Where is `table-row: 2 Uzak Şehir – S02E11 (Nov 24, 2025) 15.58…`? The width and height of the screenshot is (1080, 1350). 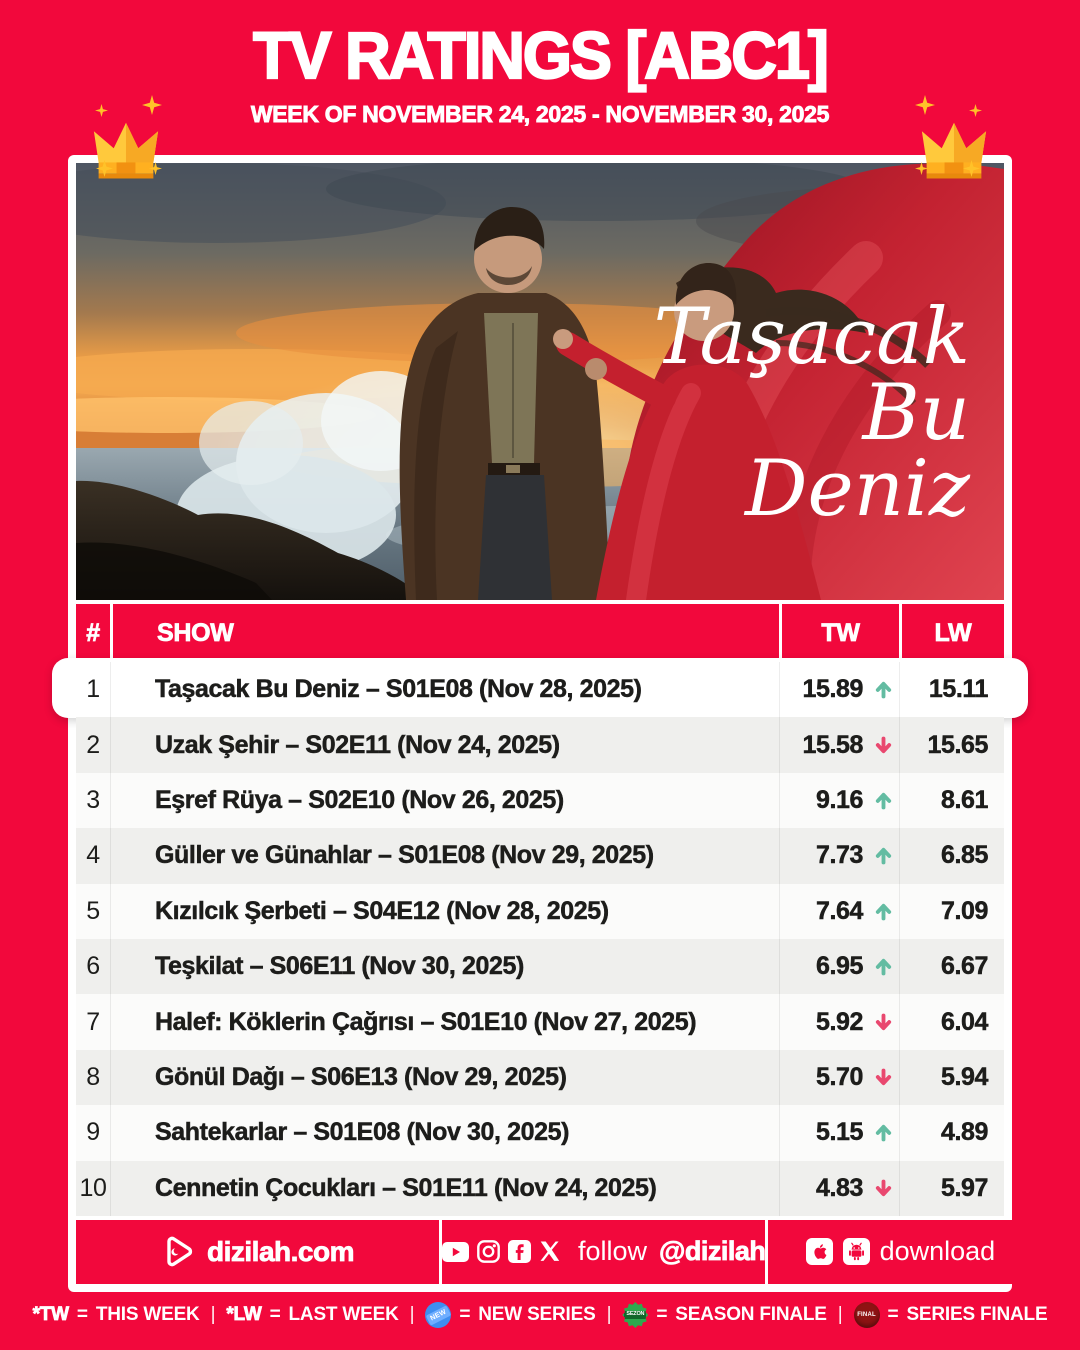 table-row: 2 Uzak Şehir – S02E11 (Nov 24, 2025) 15.58… is located at coordinates (540, 745).